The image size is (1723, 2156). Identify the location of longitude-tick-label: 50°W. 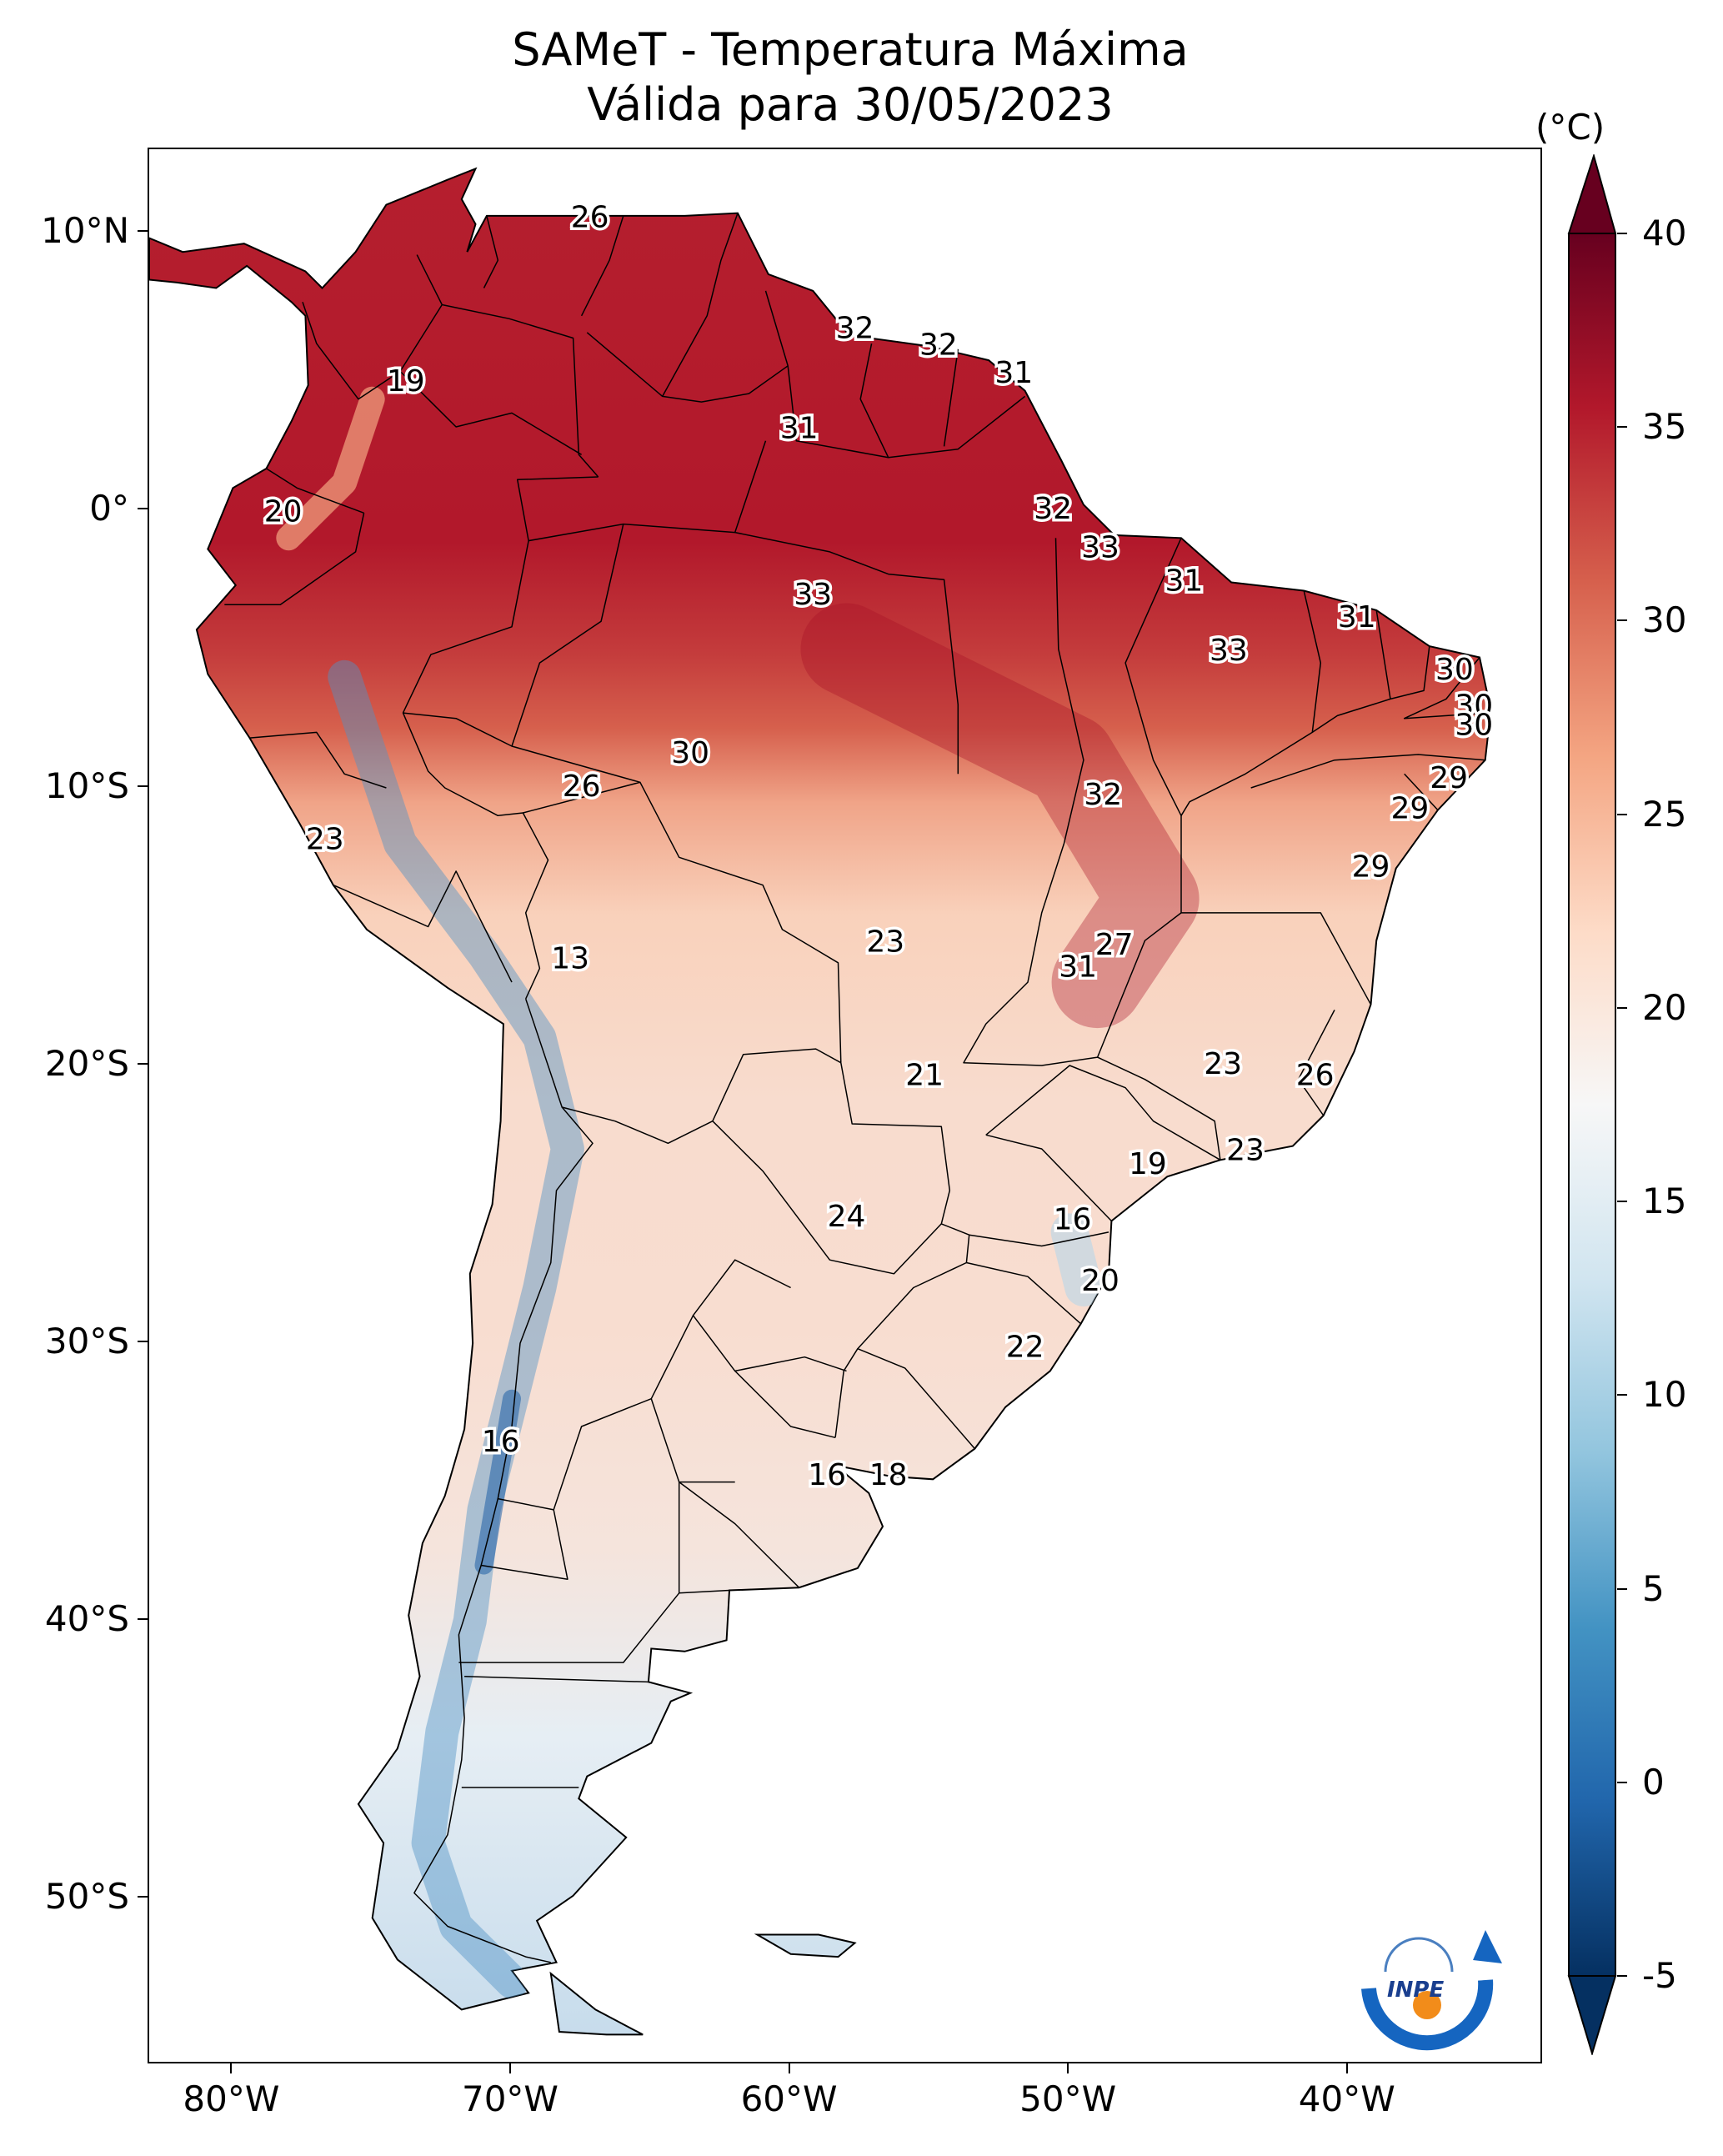
(1068, 2098).